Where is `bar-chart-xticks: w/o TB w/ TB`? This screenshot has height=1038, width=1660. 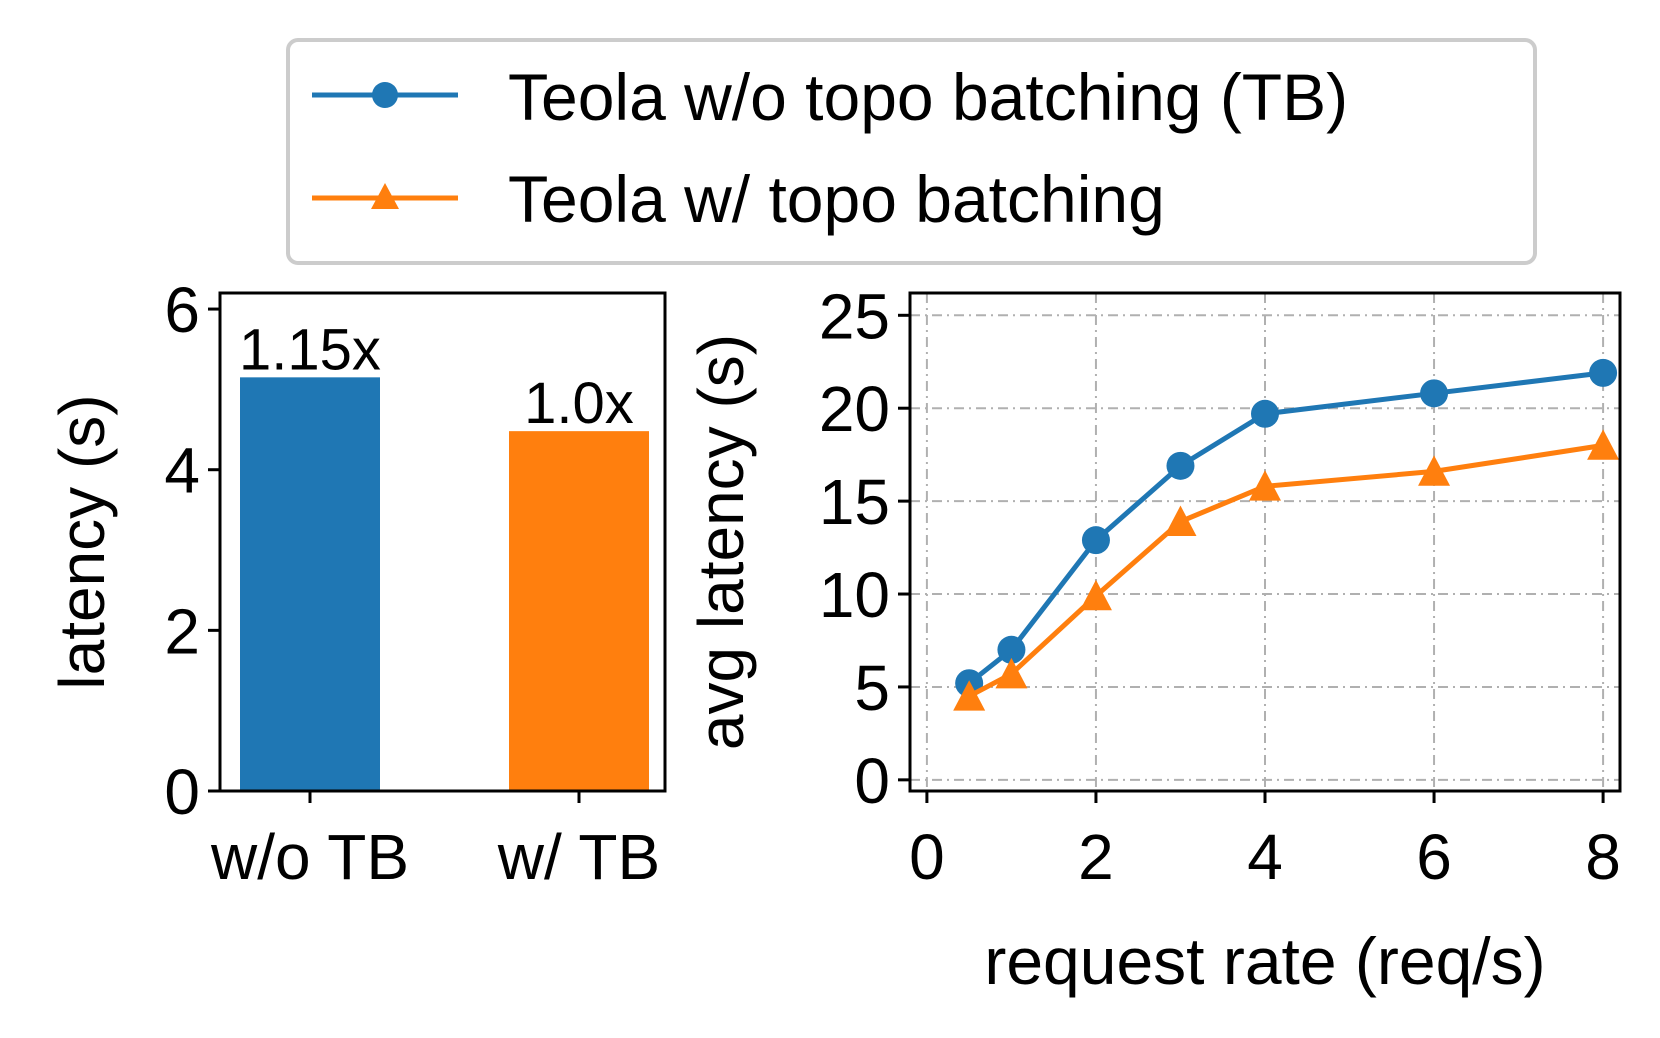 bar-chart-xticks: w/o TB w/ TB is located at coordinates (435, 842).